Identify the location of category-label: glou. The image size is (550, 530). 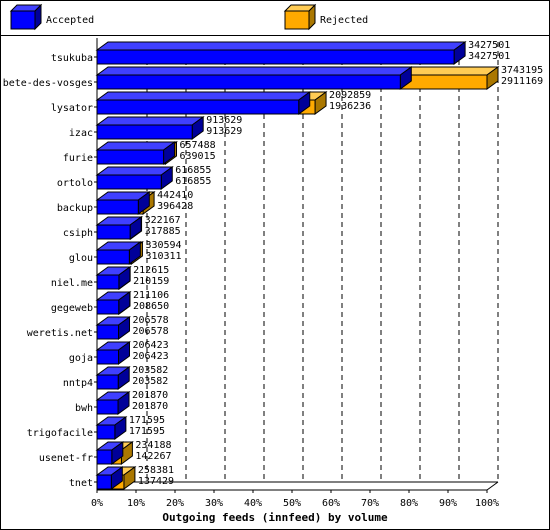
(81, 258).